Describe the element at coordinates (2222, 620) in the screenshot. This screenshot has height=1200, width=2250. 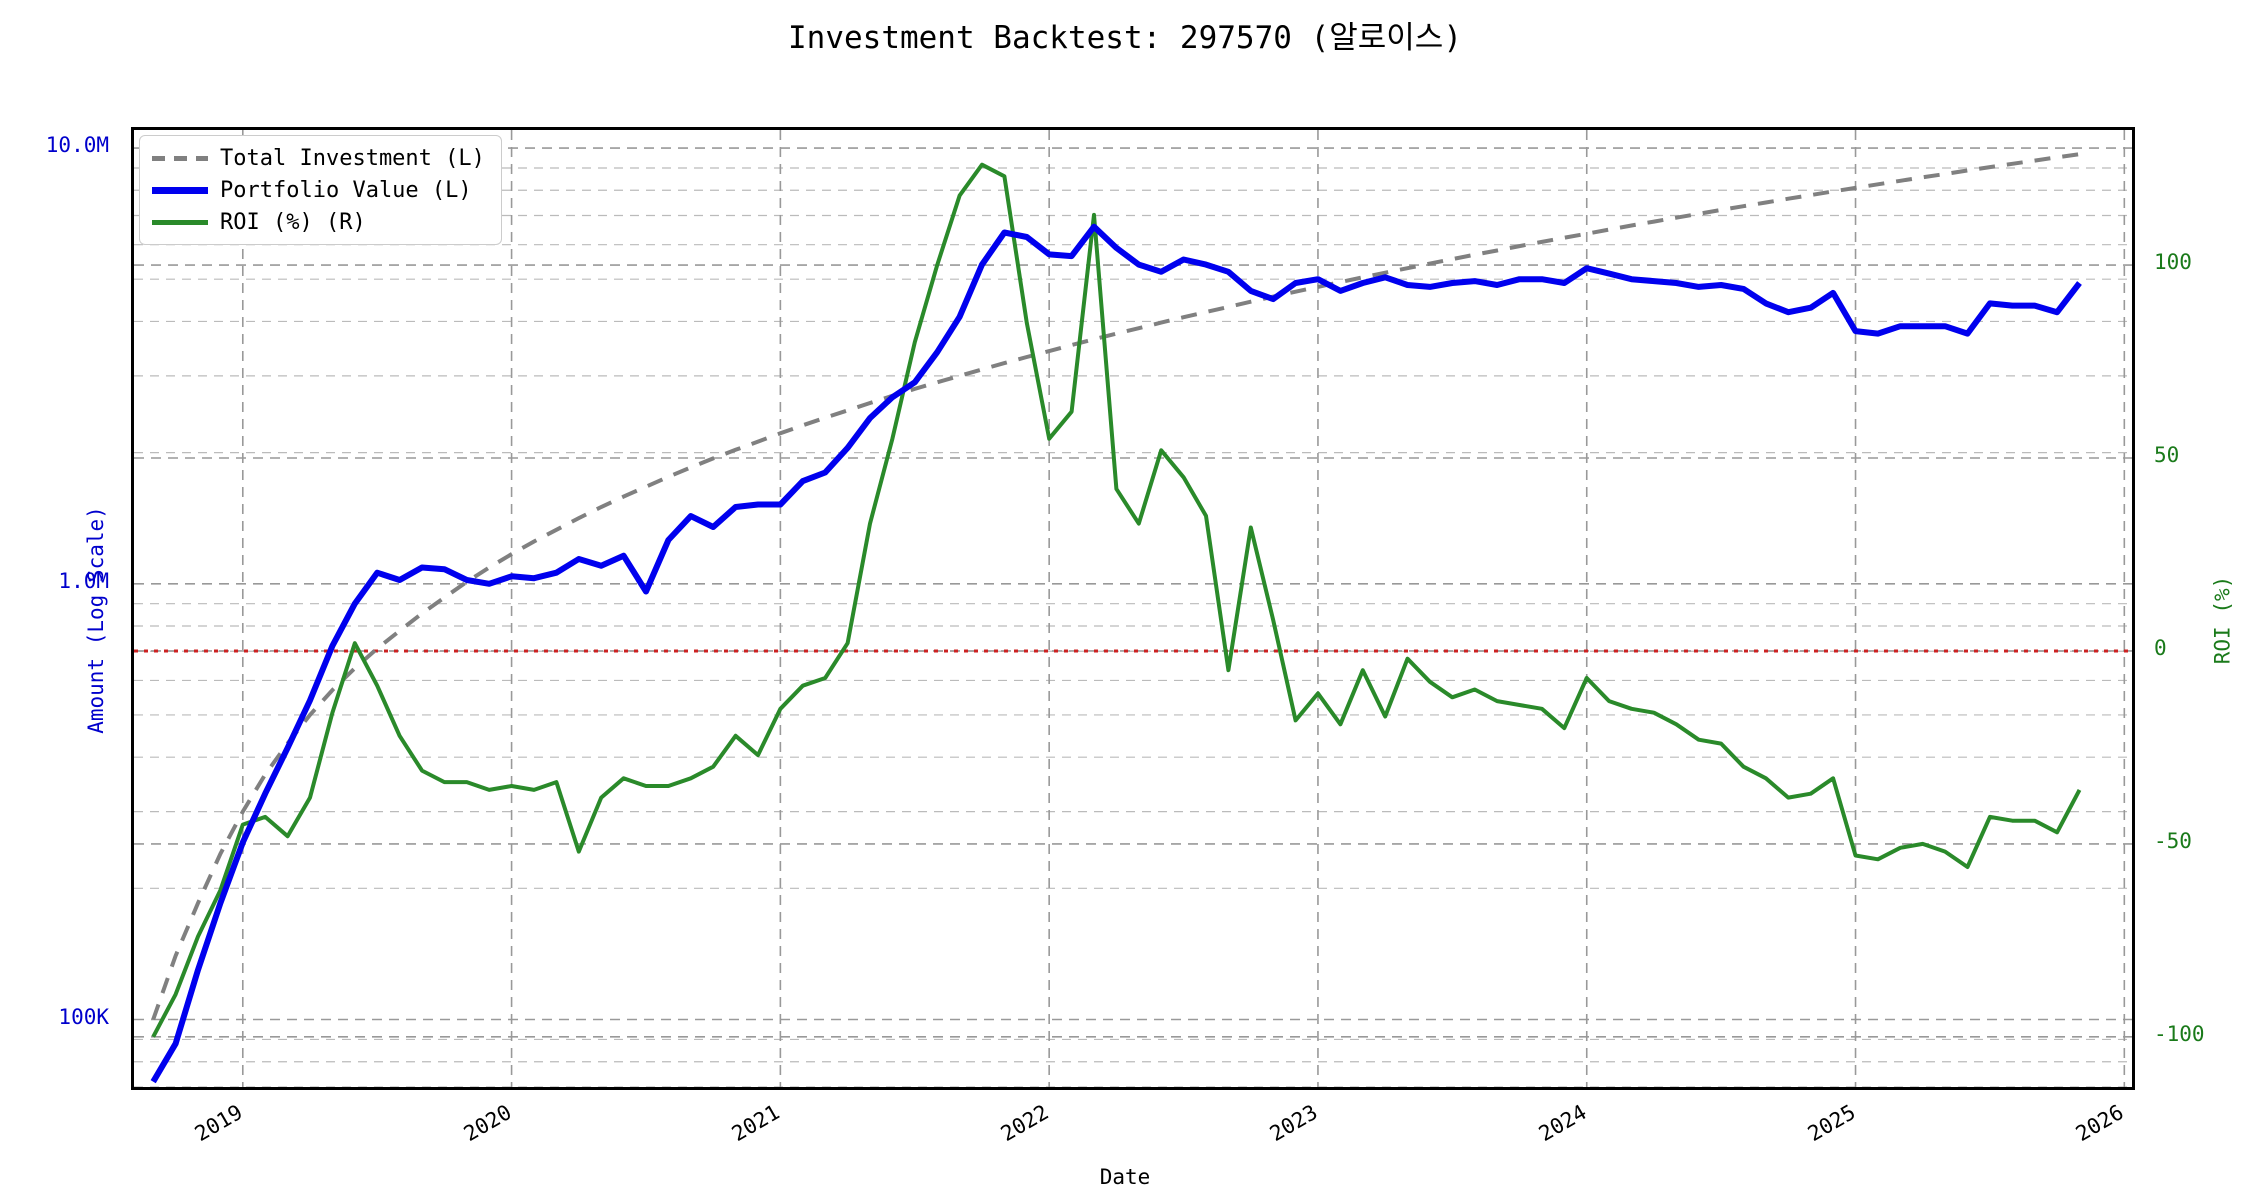
I see `y-axis-label-right: ROI (%)` at that location.